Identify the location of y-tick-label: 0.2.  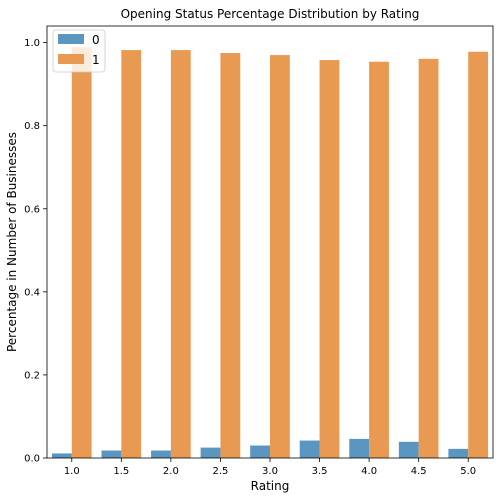
(32, 375).